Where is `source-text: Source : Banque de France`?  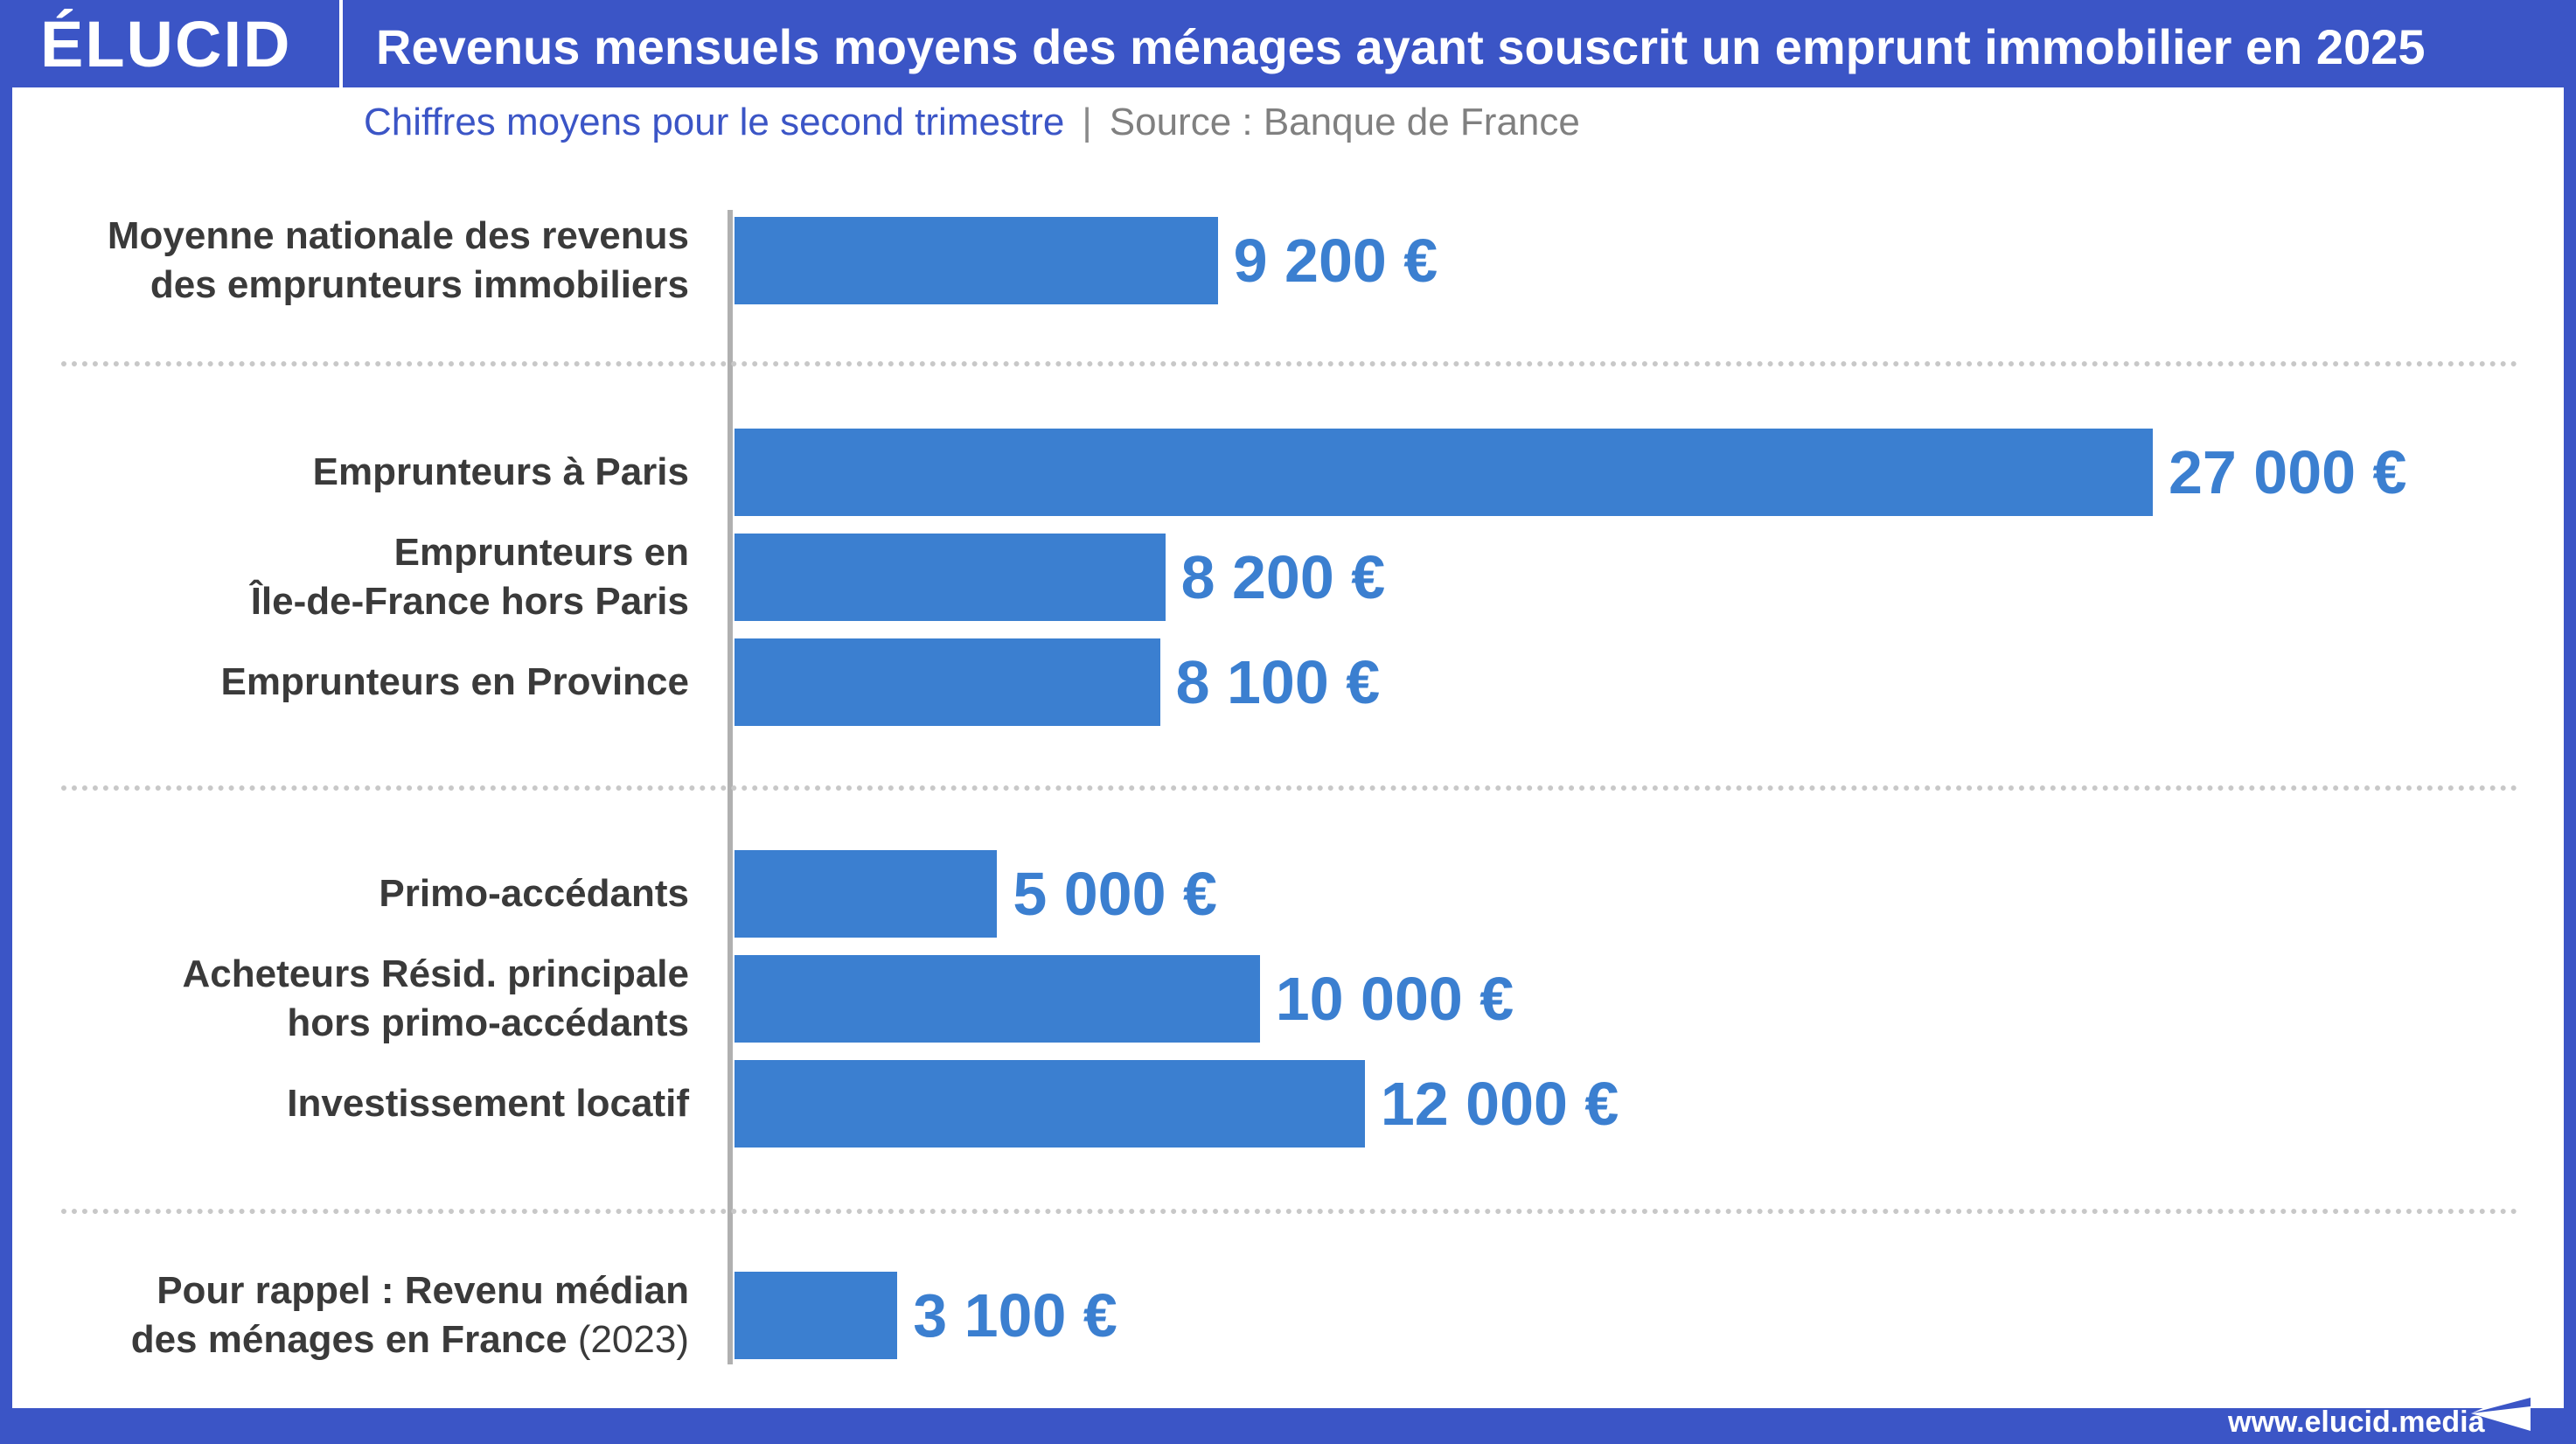 source-text: Source : Banque de France is located at coordinates (1344, 122).